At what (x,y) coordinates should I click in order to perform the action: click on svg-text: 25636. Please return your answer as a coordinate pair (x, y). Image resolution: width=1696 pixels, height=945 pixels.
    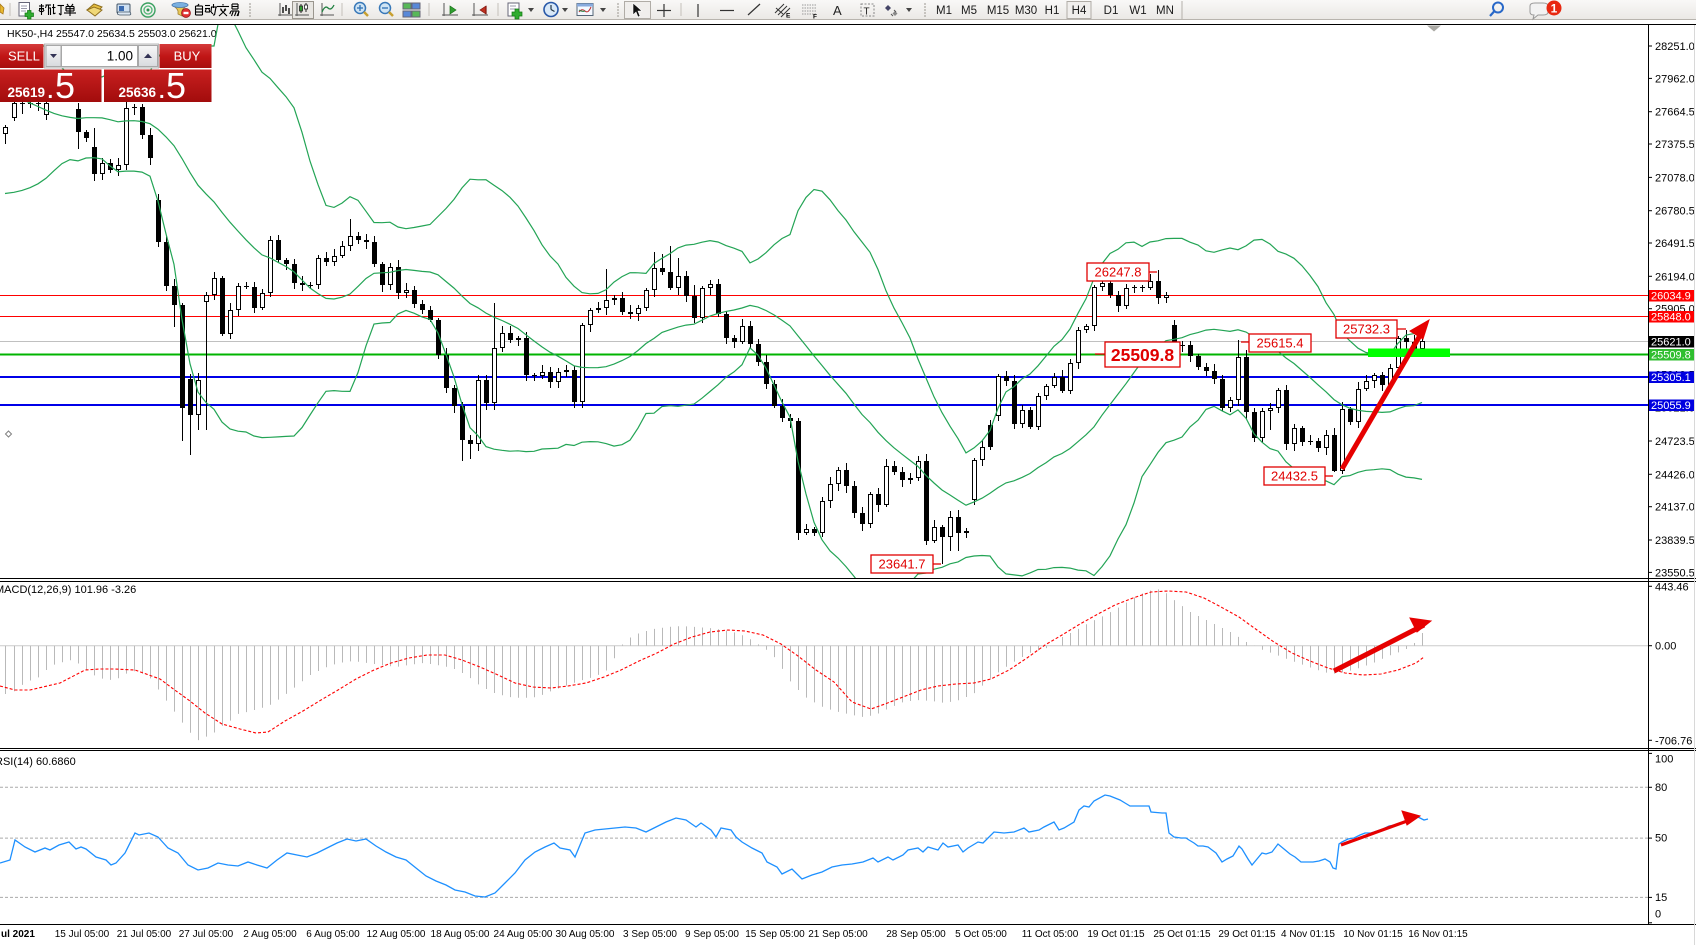
    Looking at the image, I should click on (138, 92).